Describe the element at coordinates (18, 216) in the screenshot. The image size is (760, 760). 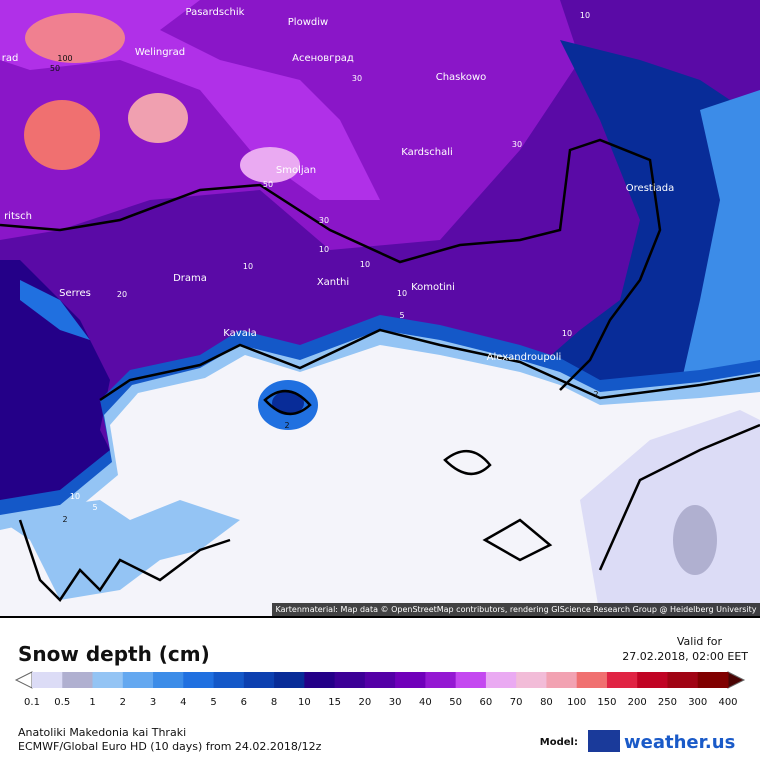
I see `city-label: ritsch` at that location.